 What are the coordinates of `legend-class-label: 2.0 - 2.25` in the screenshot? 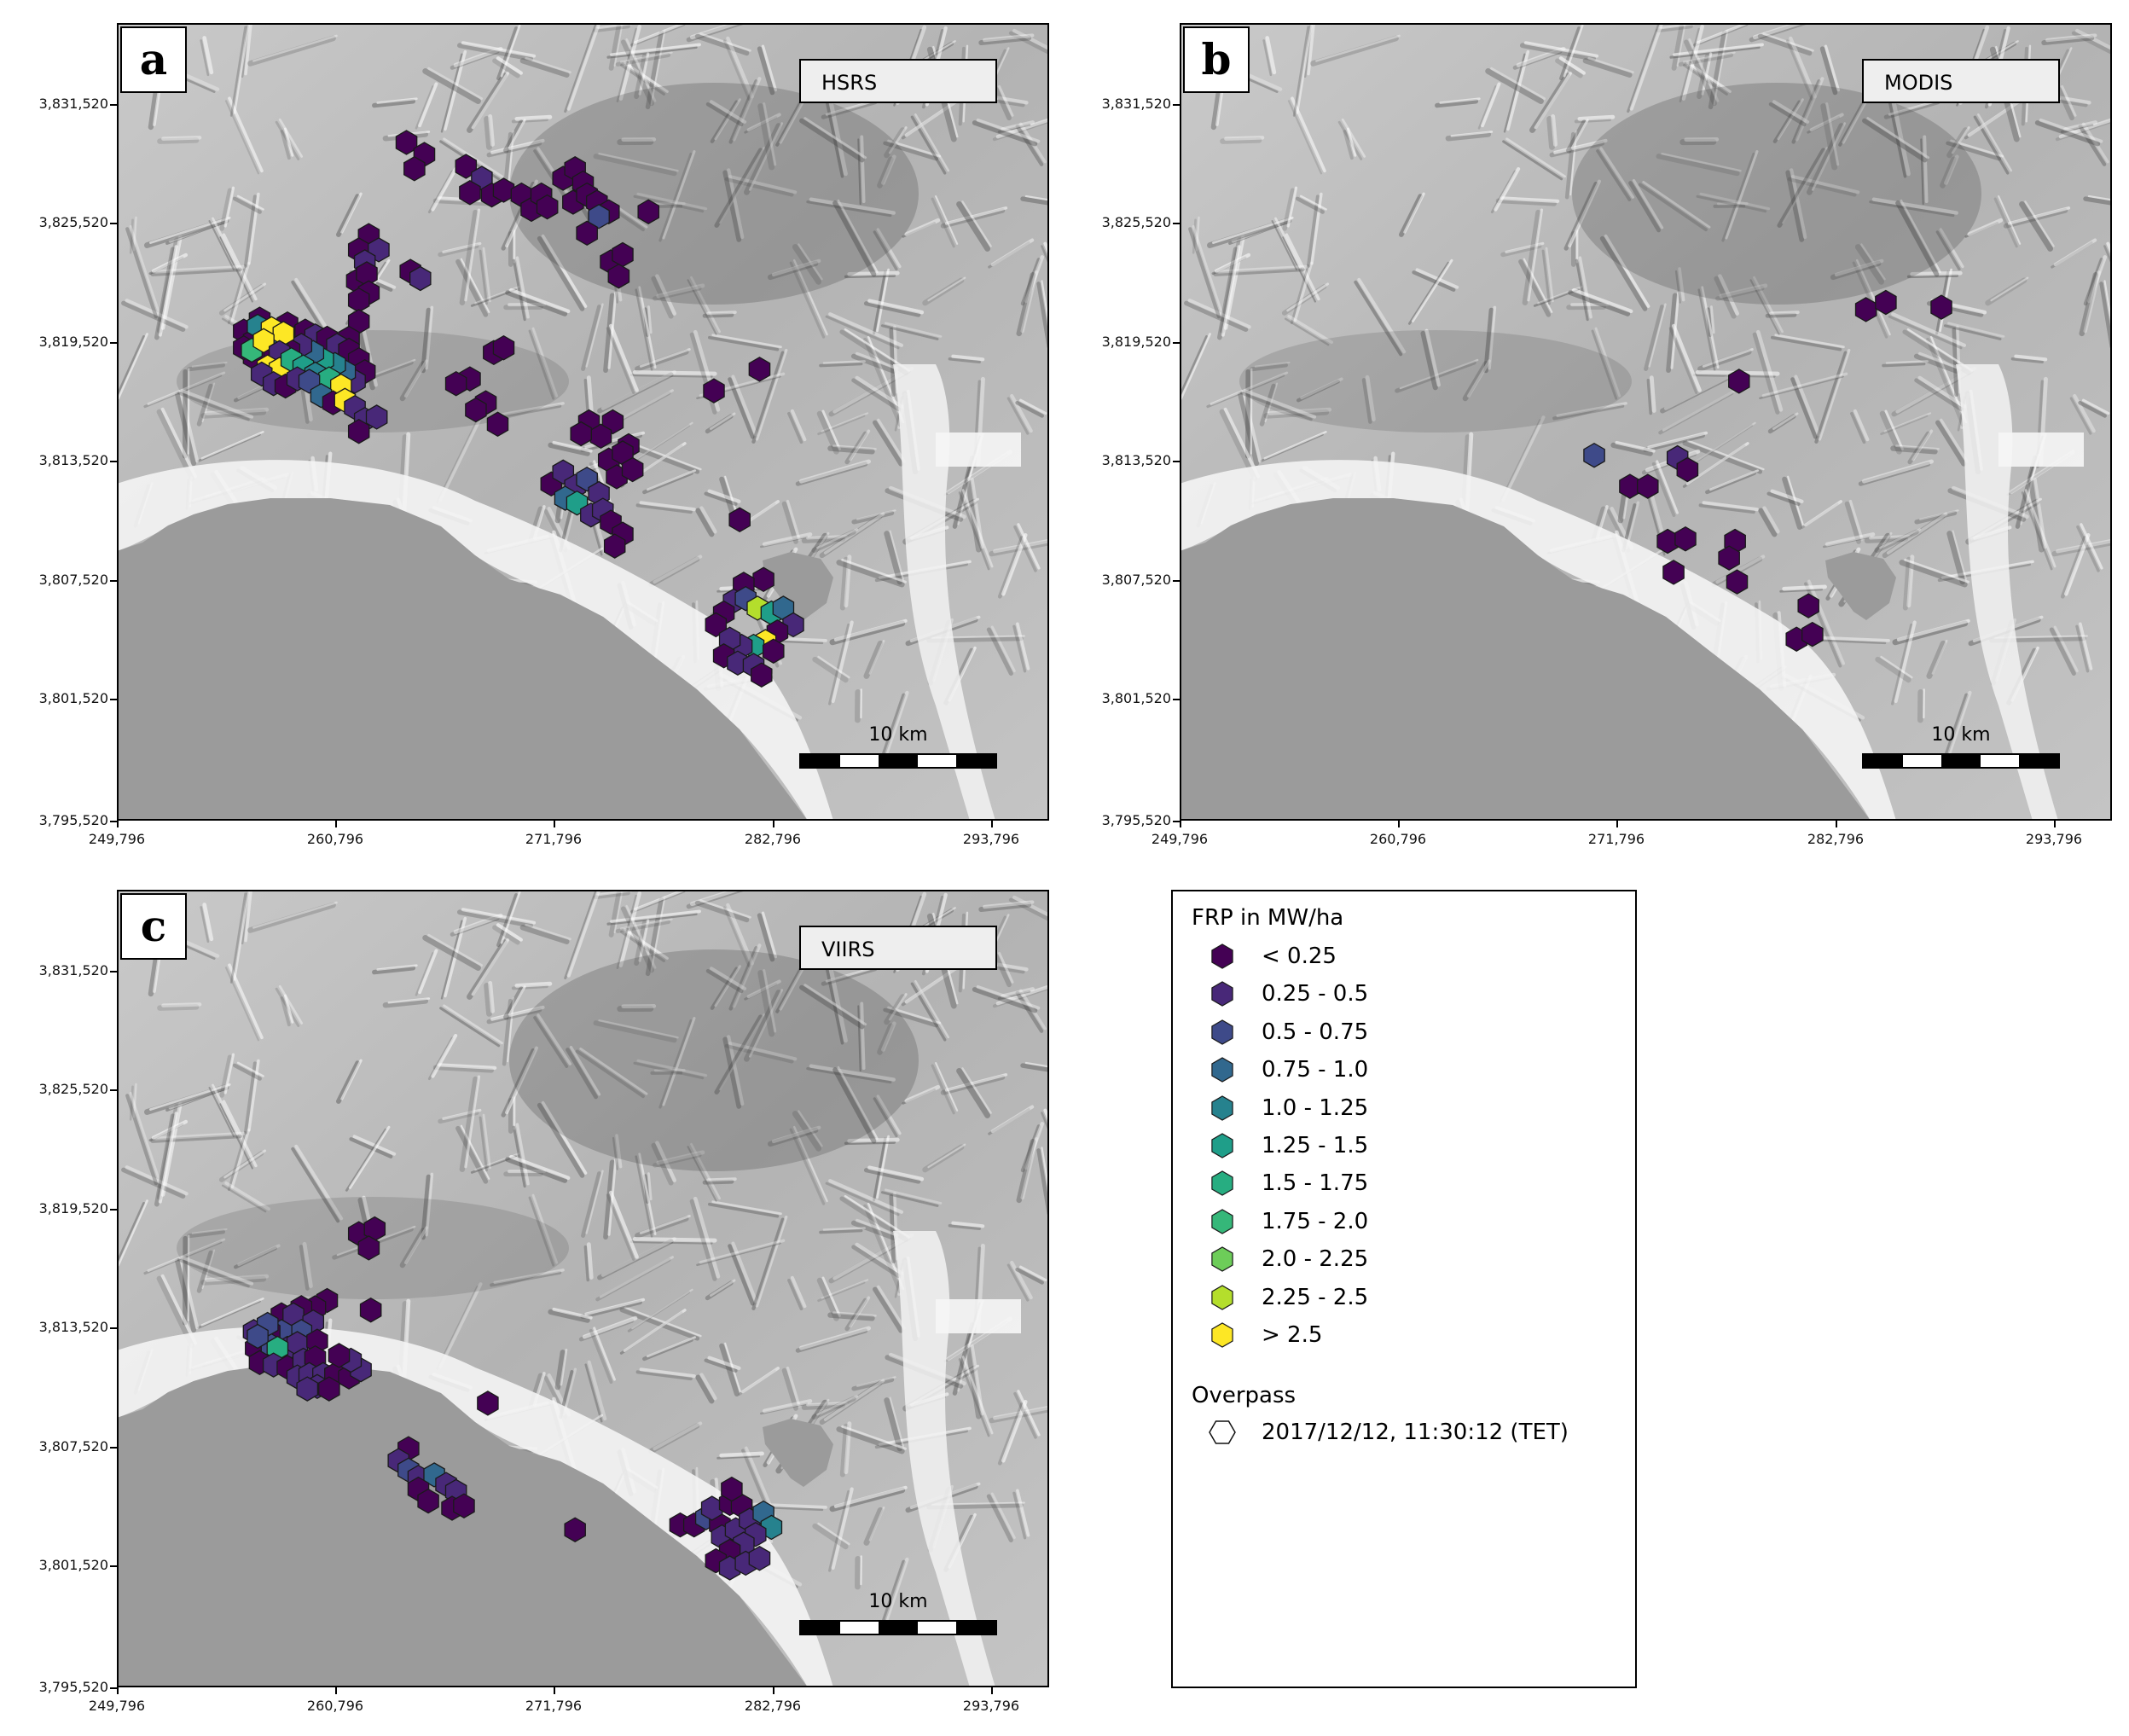 It's located at (1316, 1259).